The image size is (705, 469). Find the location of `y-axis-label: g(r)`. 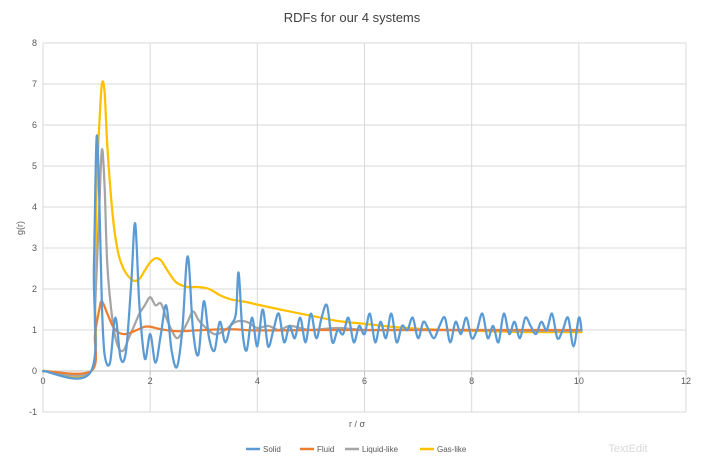

y-axis-label: g(r) is located at coordinates (20, 228).